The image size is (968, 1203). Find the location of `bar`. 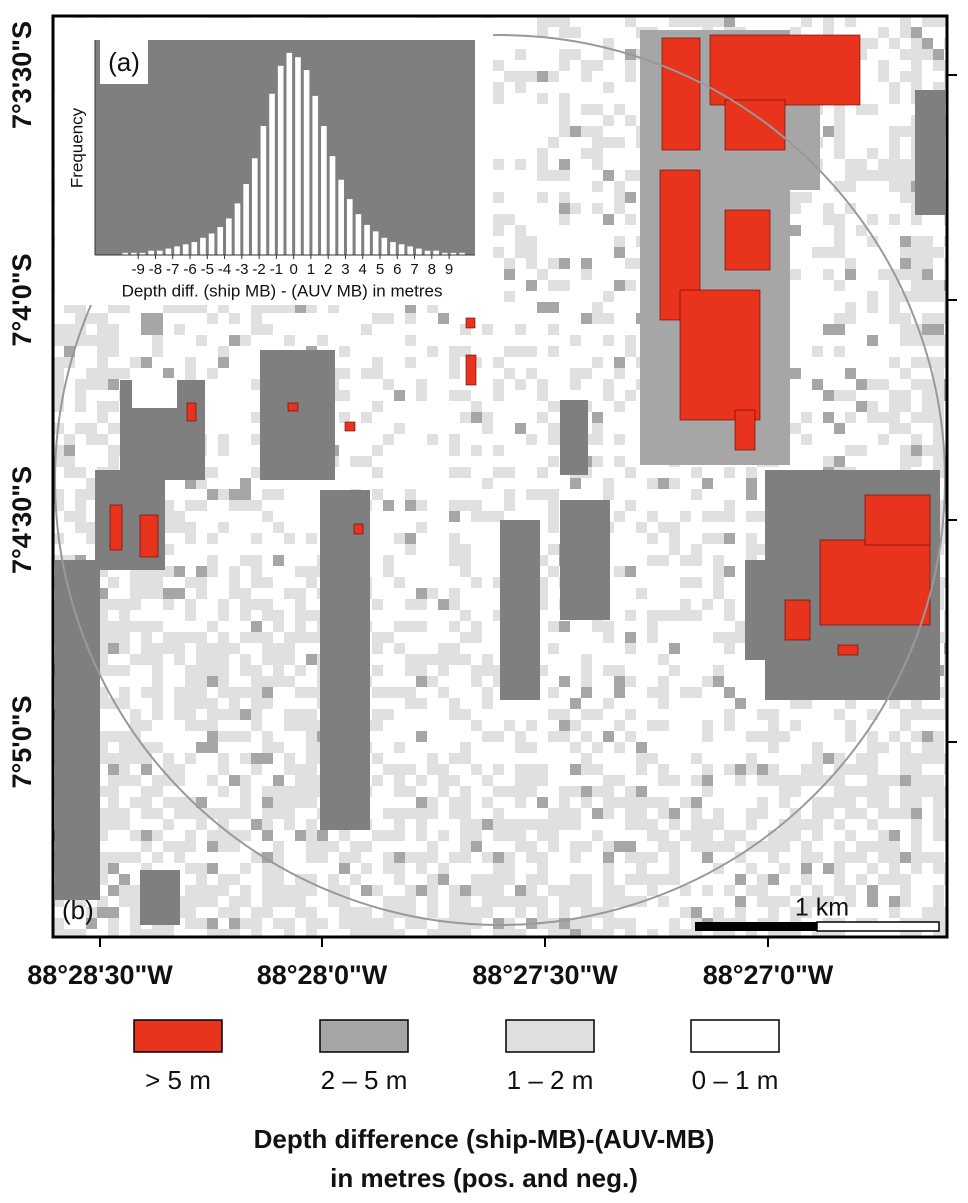

bar is located at coordinates (384, 246).